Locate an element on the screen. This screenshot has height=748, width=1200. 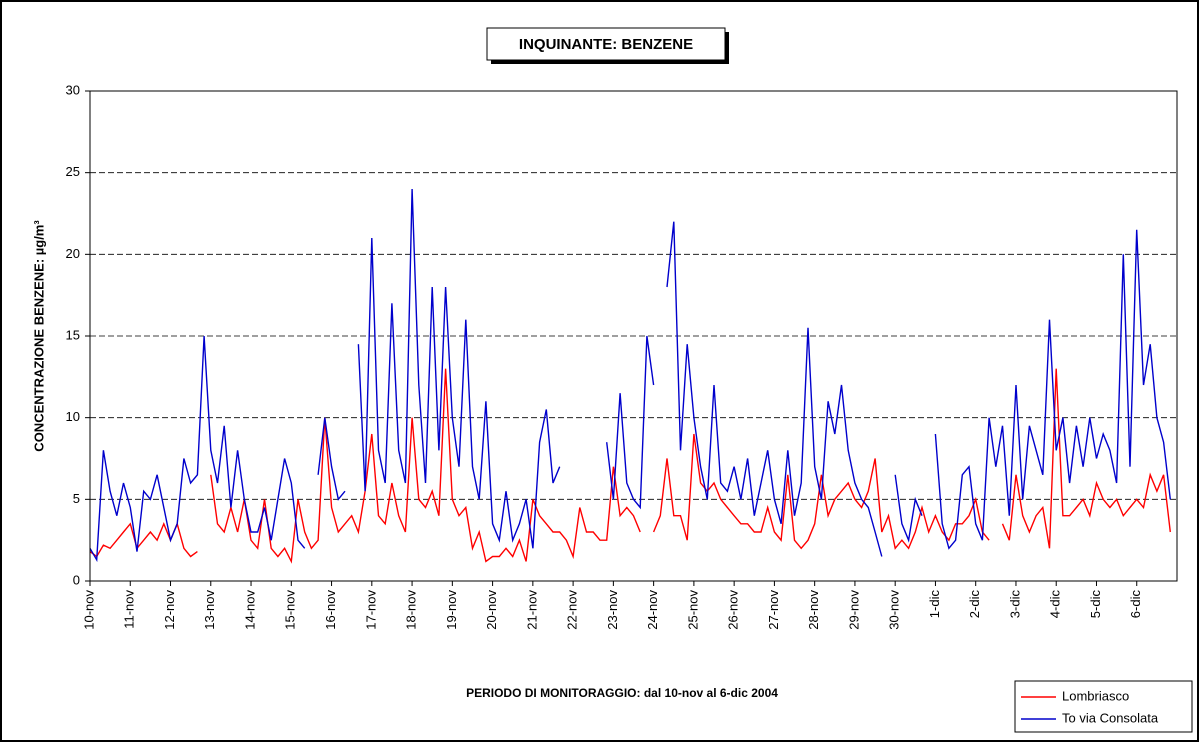
legend is located at coordinates (1103, 706).